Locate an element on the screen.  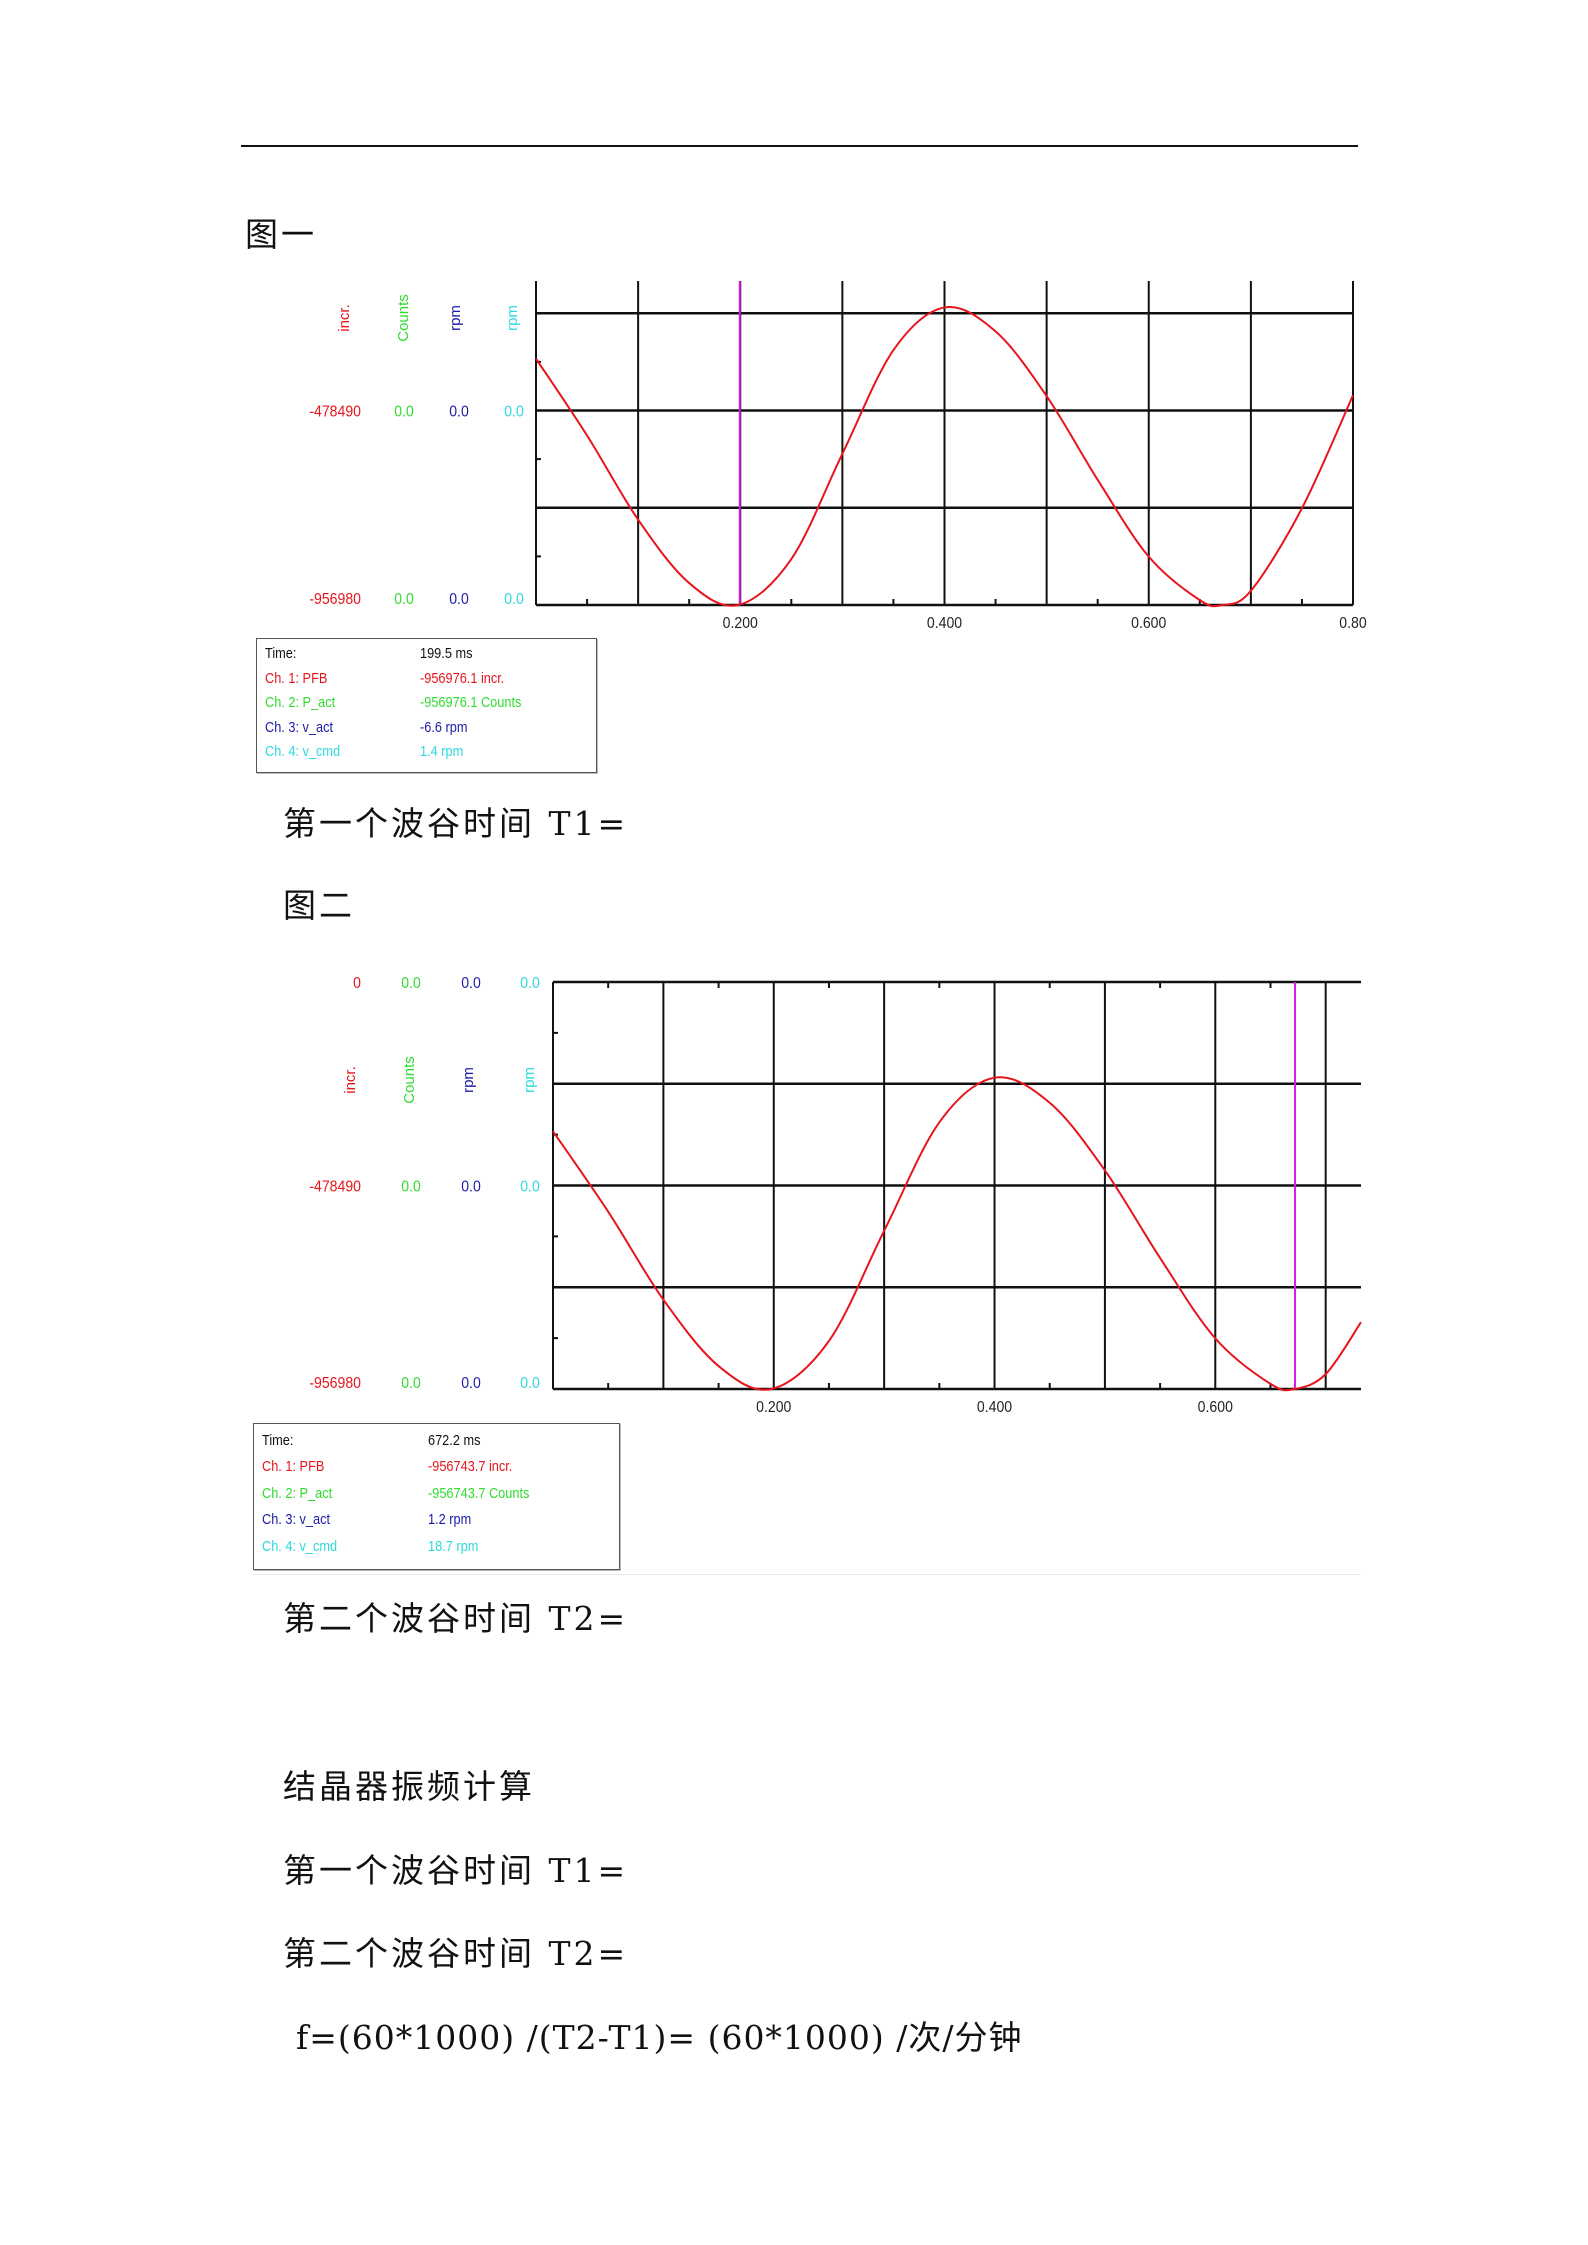
readout-time-value: 199.5 ms is located at coordinates (446, 653).